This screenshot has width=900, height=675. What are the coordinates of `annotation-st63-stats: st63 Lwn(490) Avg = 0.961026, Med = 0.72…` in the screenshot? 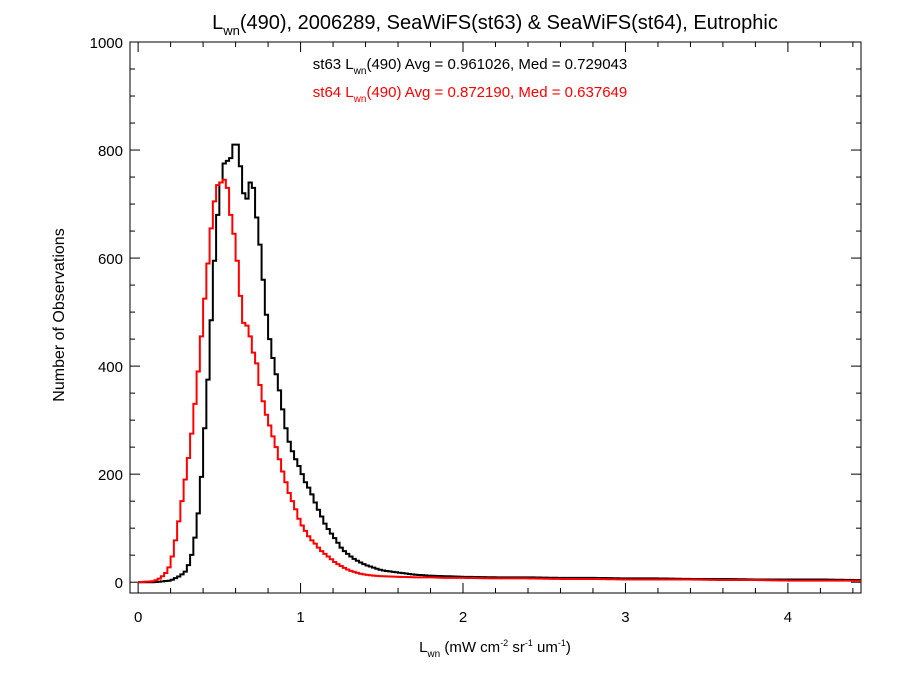 It's located at (470, 66).